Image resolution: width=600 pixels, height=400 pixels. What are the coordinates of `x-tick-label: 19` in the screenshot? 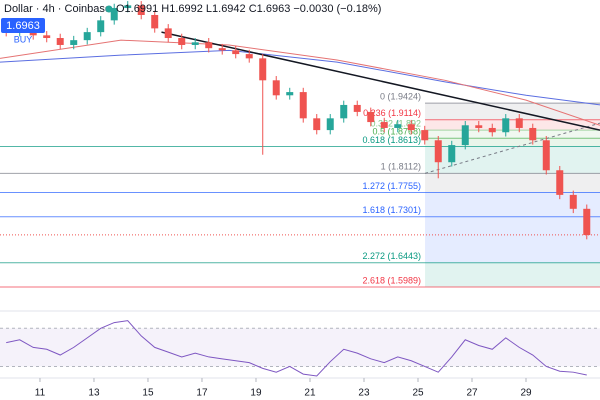 It's located at (256, 393).